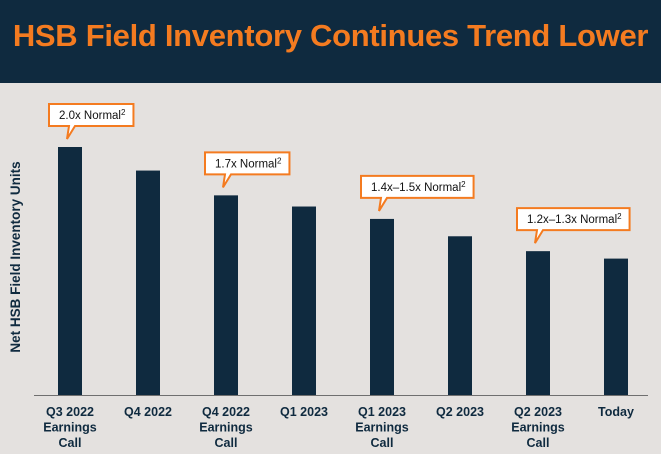 The width and height of the screenshot is (661, 454). I want to click on callout: 1.4x–1.5x Normal2, so click(417, 193).